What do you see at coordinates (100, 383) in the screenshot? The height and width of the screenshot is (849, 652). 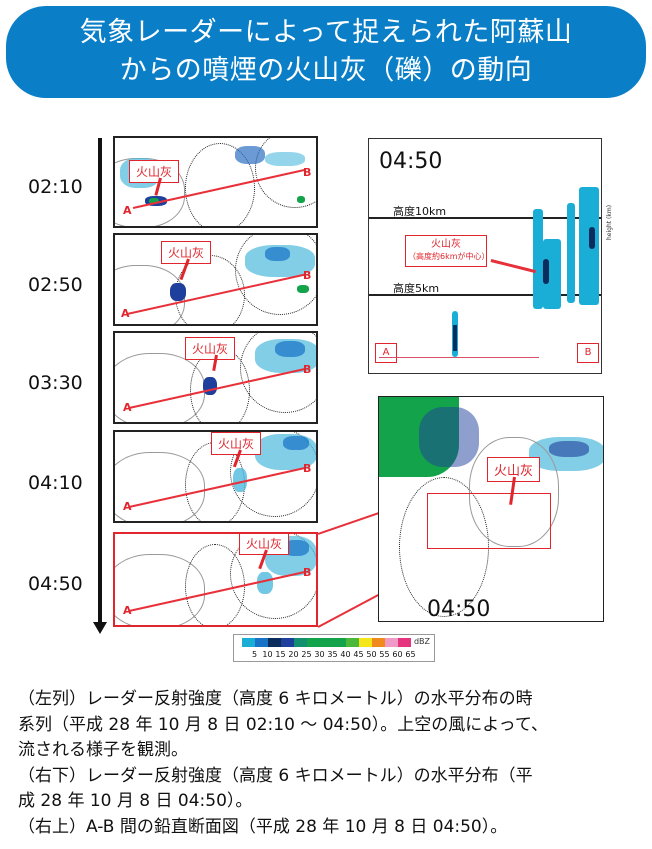 I see `timeline-arrow` at bounding box center [100, 383].